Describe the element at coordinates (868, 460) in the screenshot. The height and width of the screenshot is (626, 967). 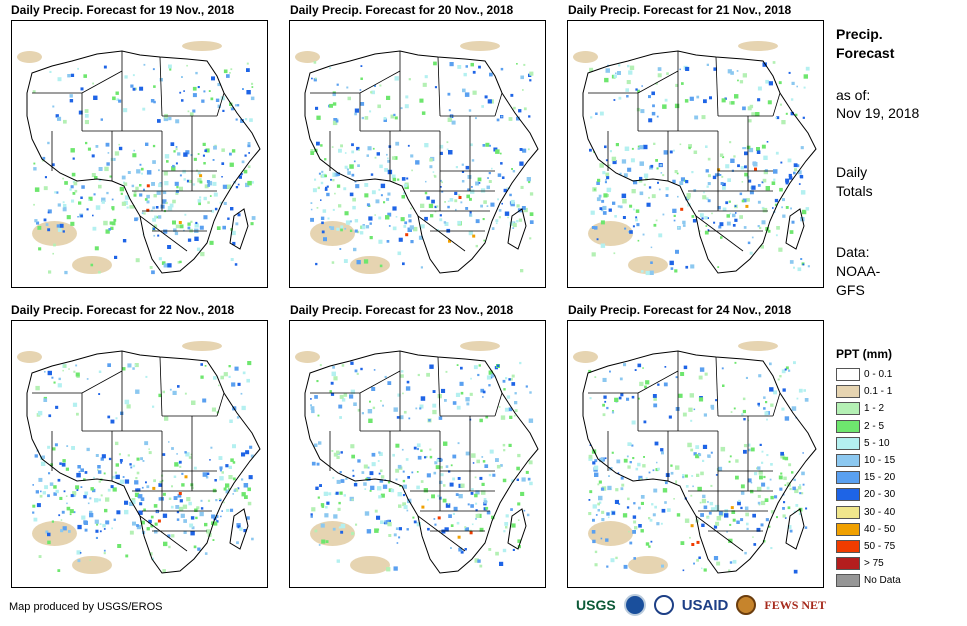
I see `legend-item: 10 - 15` at that location.